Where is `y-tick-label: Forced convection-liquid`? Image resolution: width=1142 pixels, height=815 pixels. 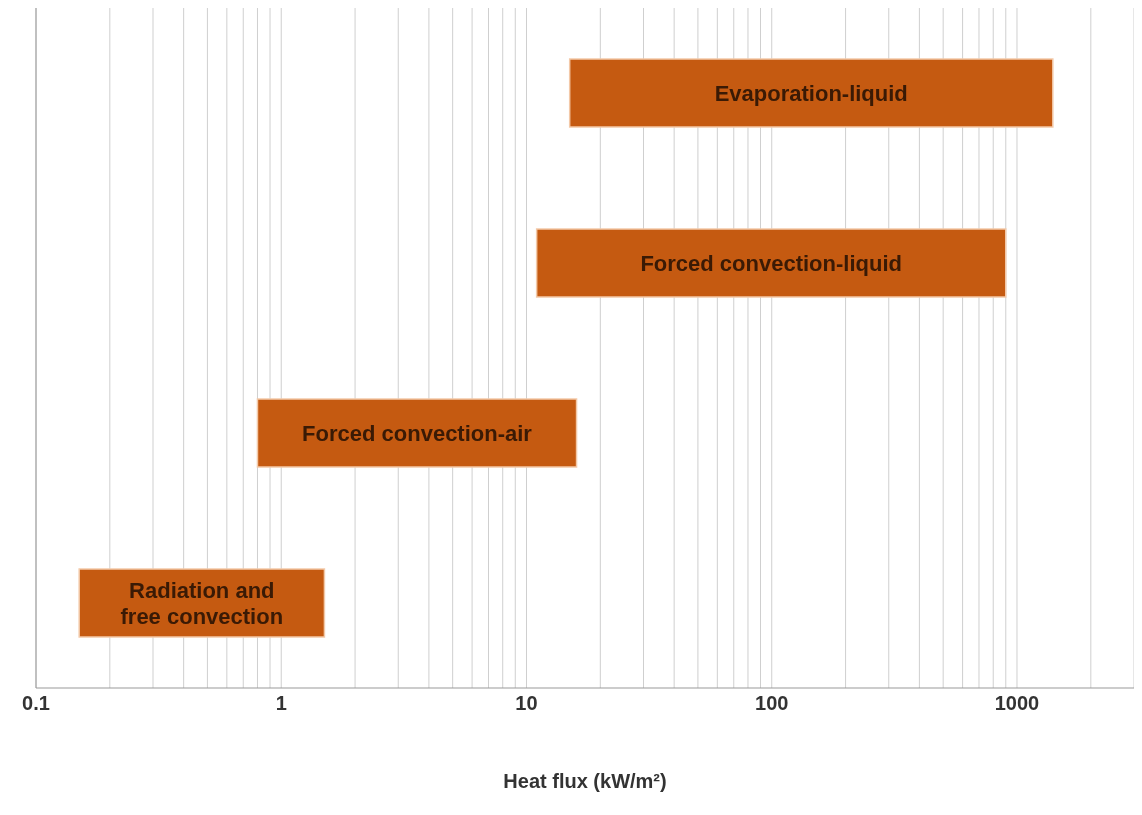
y-tick-label: Forced convection-liquid is located at coordinates (771, 263).